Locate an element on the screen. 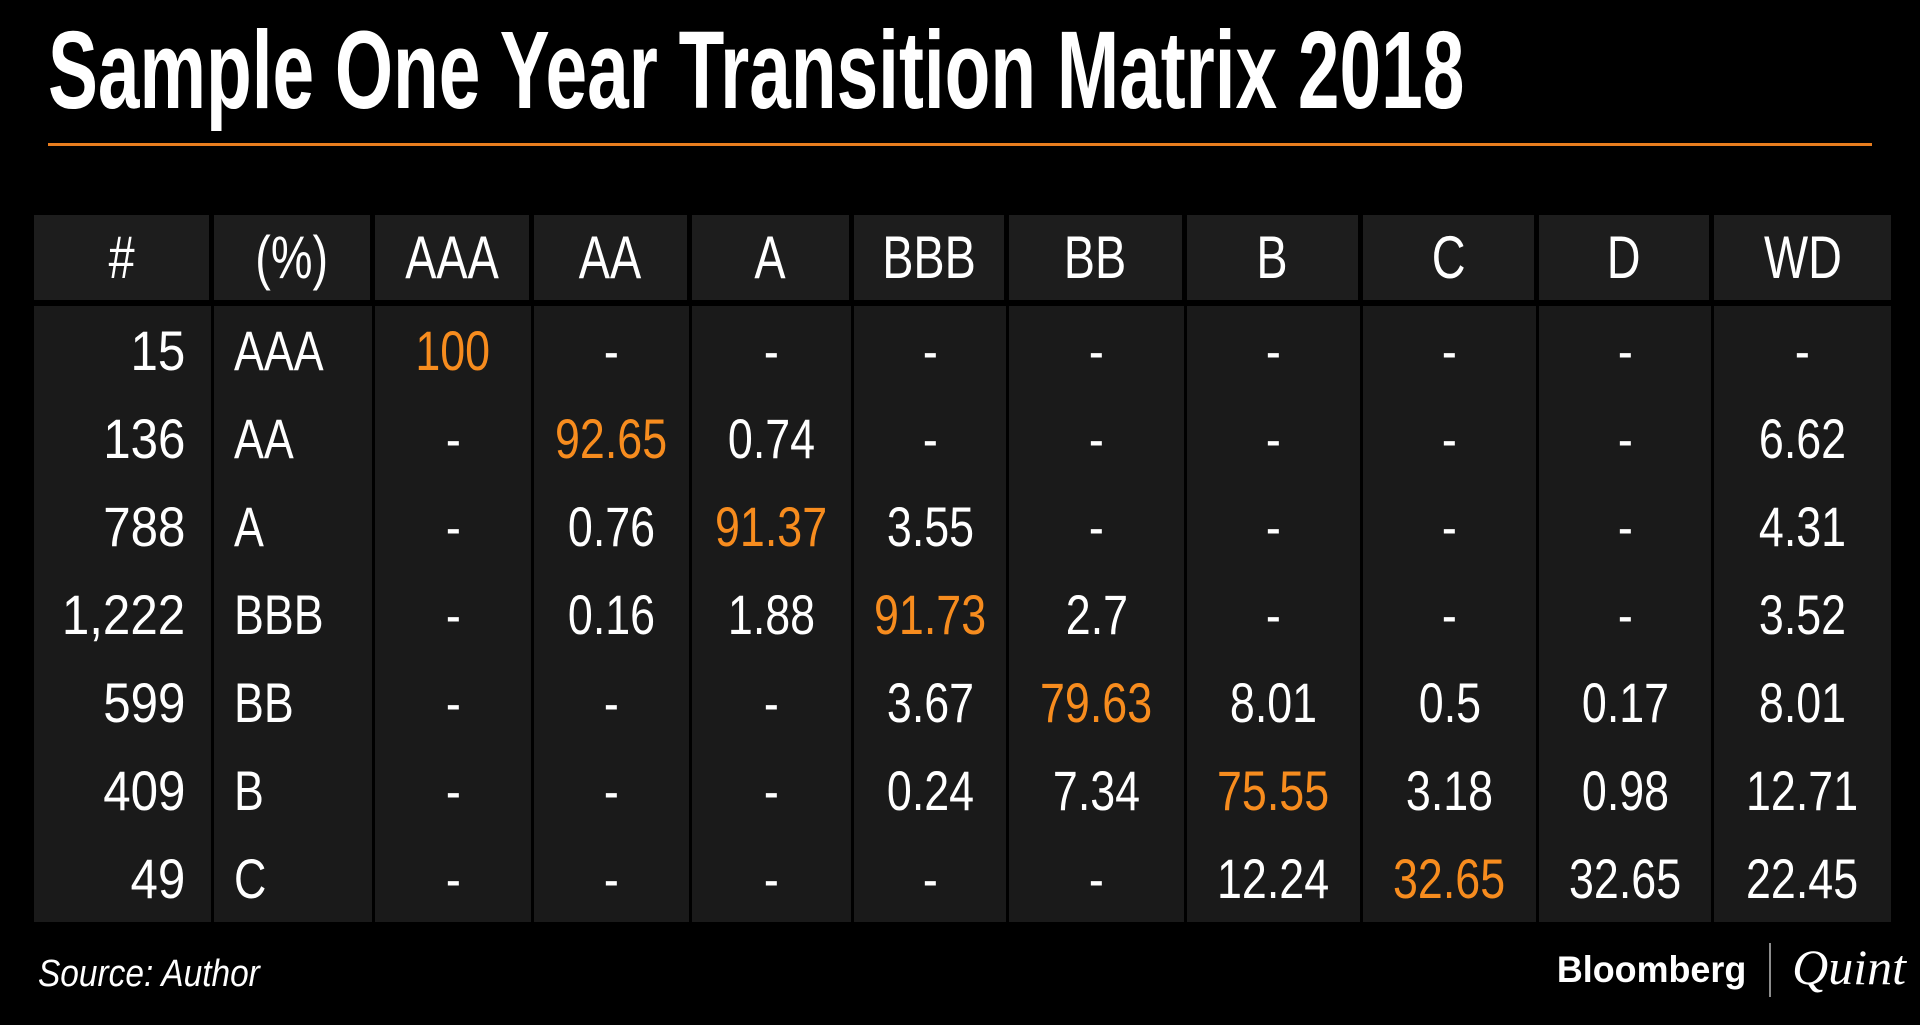 The height and width of the screenshot is (1025, 1920). cell-value: 12.24 is located at coordinates (1273, 878).